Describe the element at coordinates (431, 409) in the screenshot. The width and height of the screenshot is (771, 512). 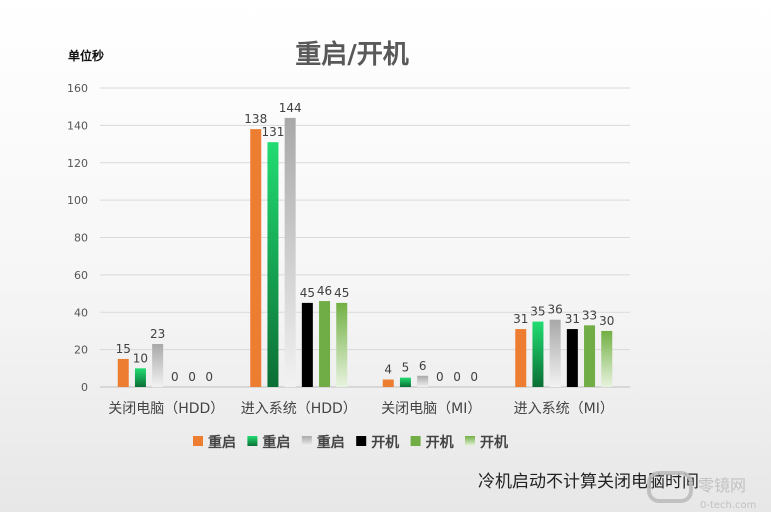
I see `x-tick-label: 关闭电脑（MI）` at that location.